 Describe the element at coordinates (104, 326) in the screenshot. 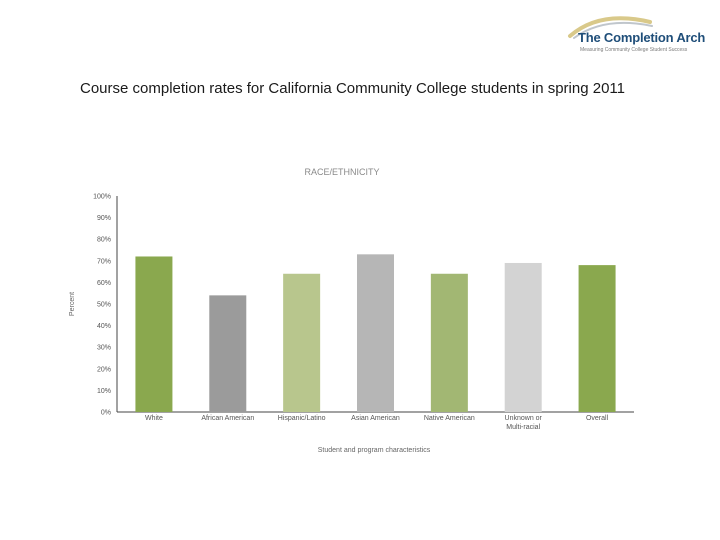

I see `y-tick-label: 40%` at that location.